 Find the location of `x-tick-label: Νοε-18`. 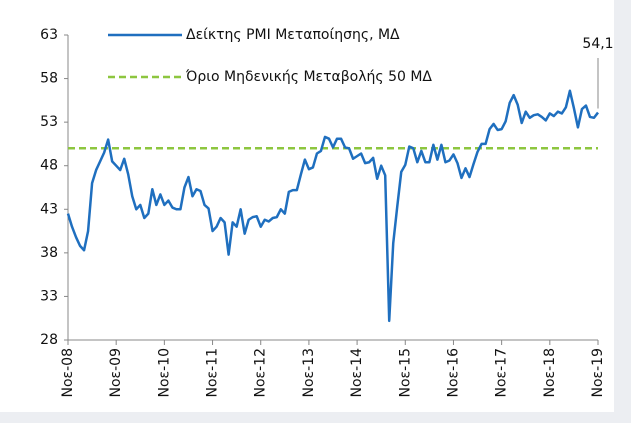

x-tick-label: Νοε-18 is located at coordinates (550, 372).